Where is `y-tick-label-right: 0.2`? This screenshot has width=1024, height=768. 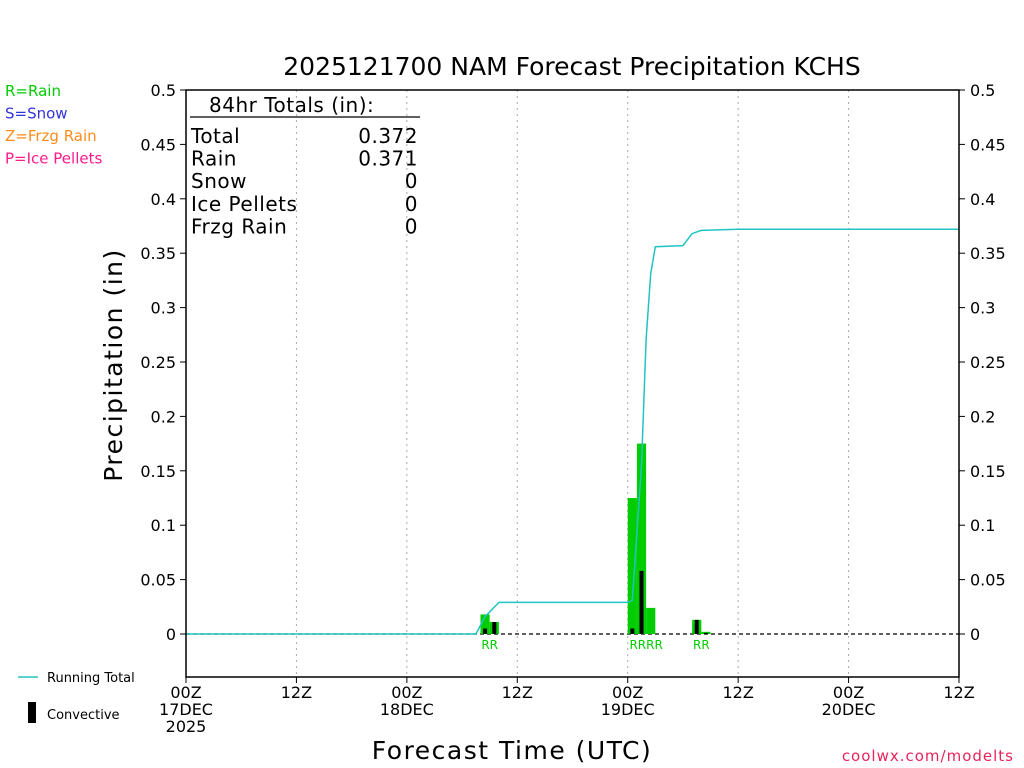
y-tick-label-right: 0.2 is located at coordinates (982, 416).